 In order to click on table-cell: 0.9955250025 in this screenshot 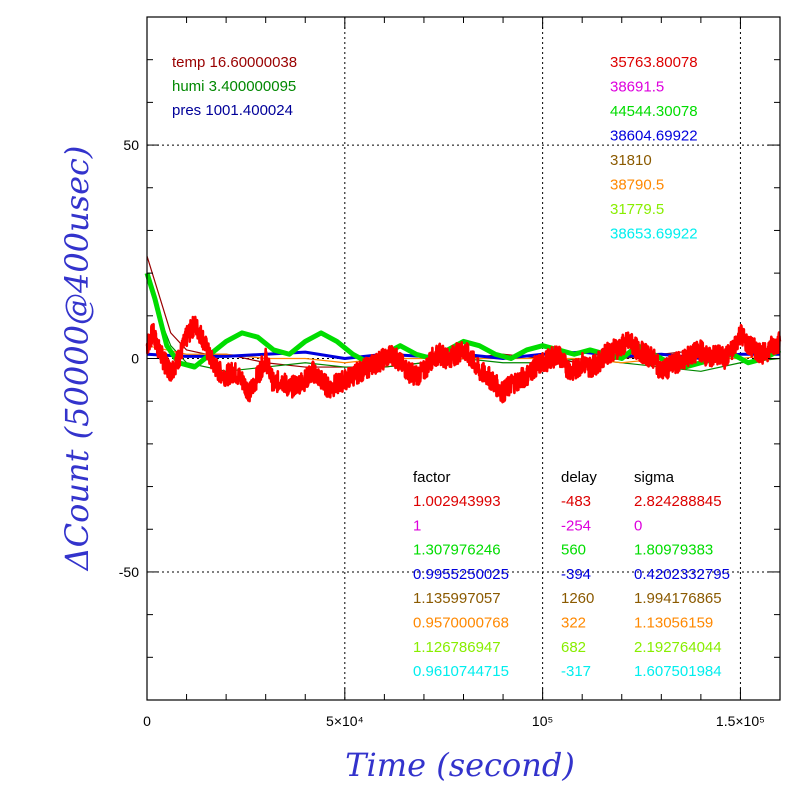, I will do `click(461, 574)`.